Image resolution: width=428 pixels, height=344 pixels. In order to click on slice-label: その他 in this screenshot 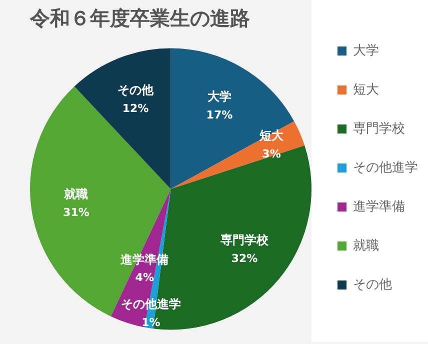, I will do `click(136, 90)`.